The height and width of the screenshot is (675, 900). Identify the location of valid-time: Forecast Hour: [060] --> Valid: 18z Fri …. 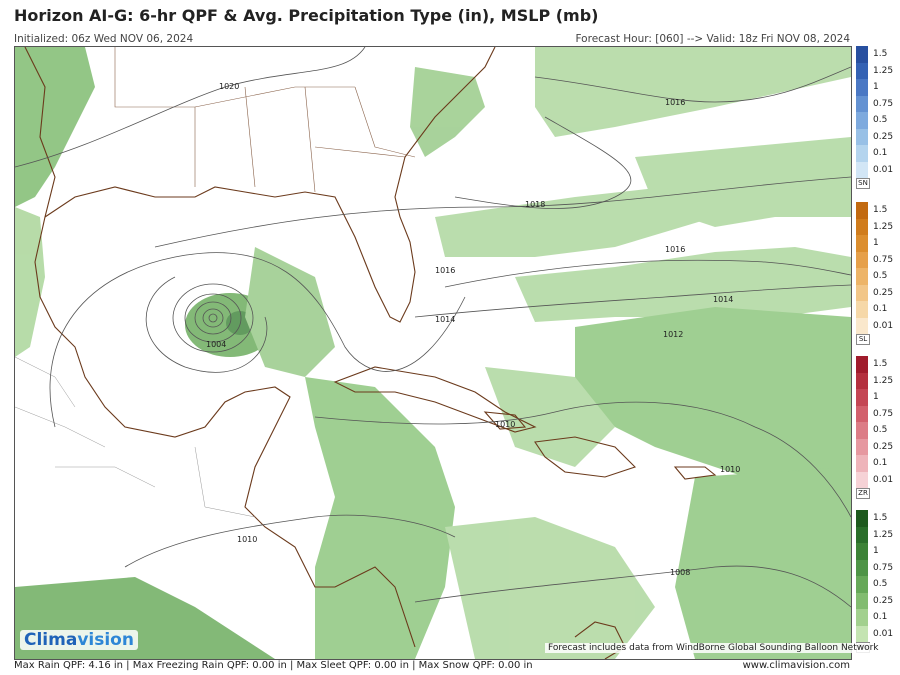
(712, 39).